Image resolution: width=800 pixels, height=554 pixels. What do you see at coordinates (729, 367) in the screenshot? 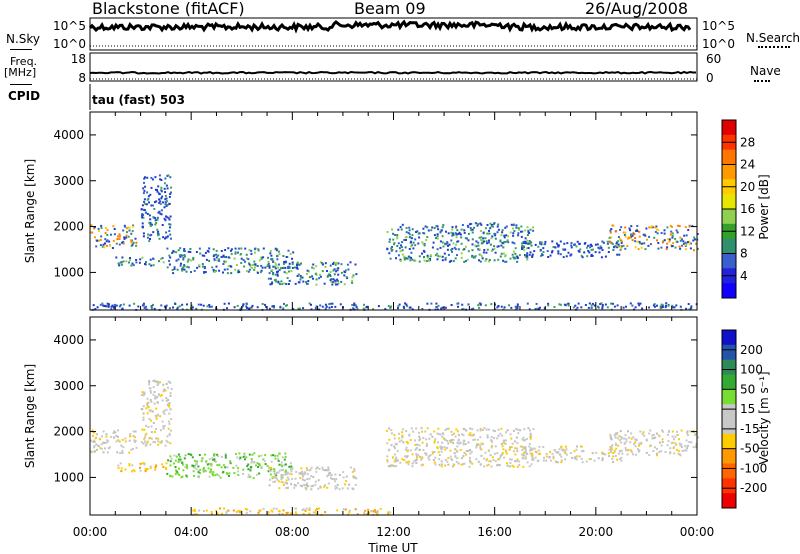
I see `colorbar-swatch` at bounding box center [729, 367].